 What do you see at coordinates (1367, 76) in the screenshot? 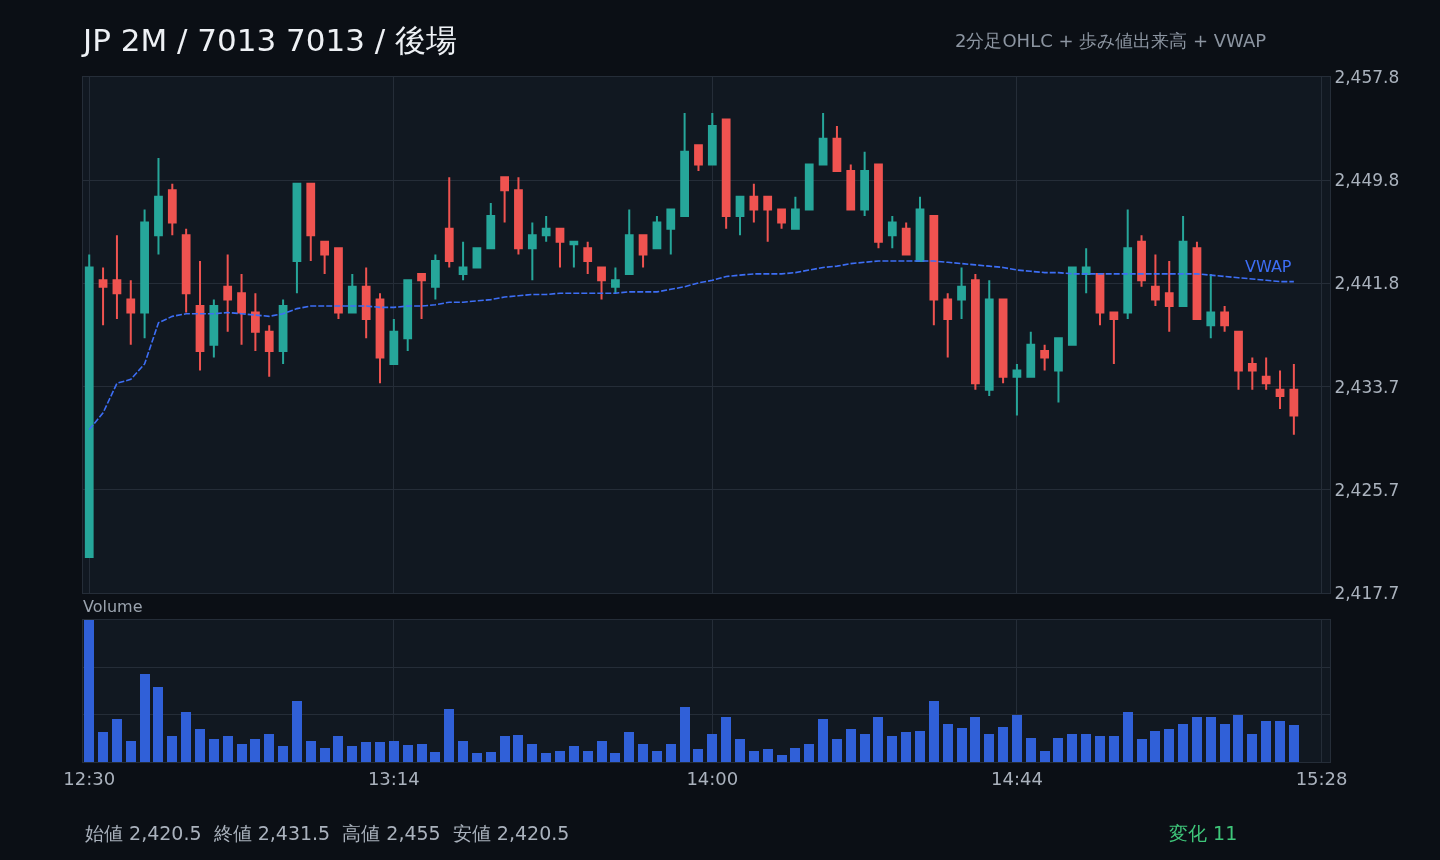
I see `y-tick-label: 2,457.8` at bounding box center [1367, 76].